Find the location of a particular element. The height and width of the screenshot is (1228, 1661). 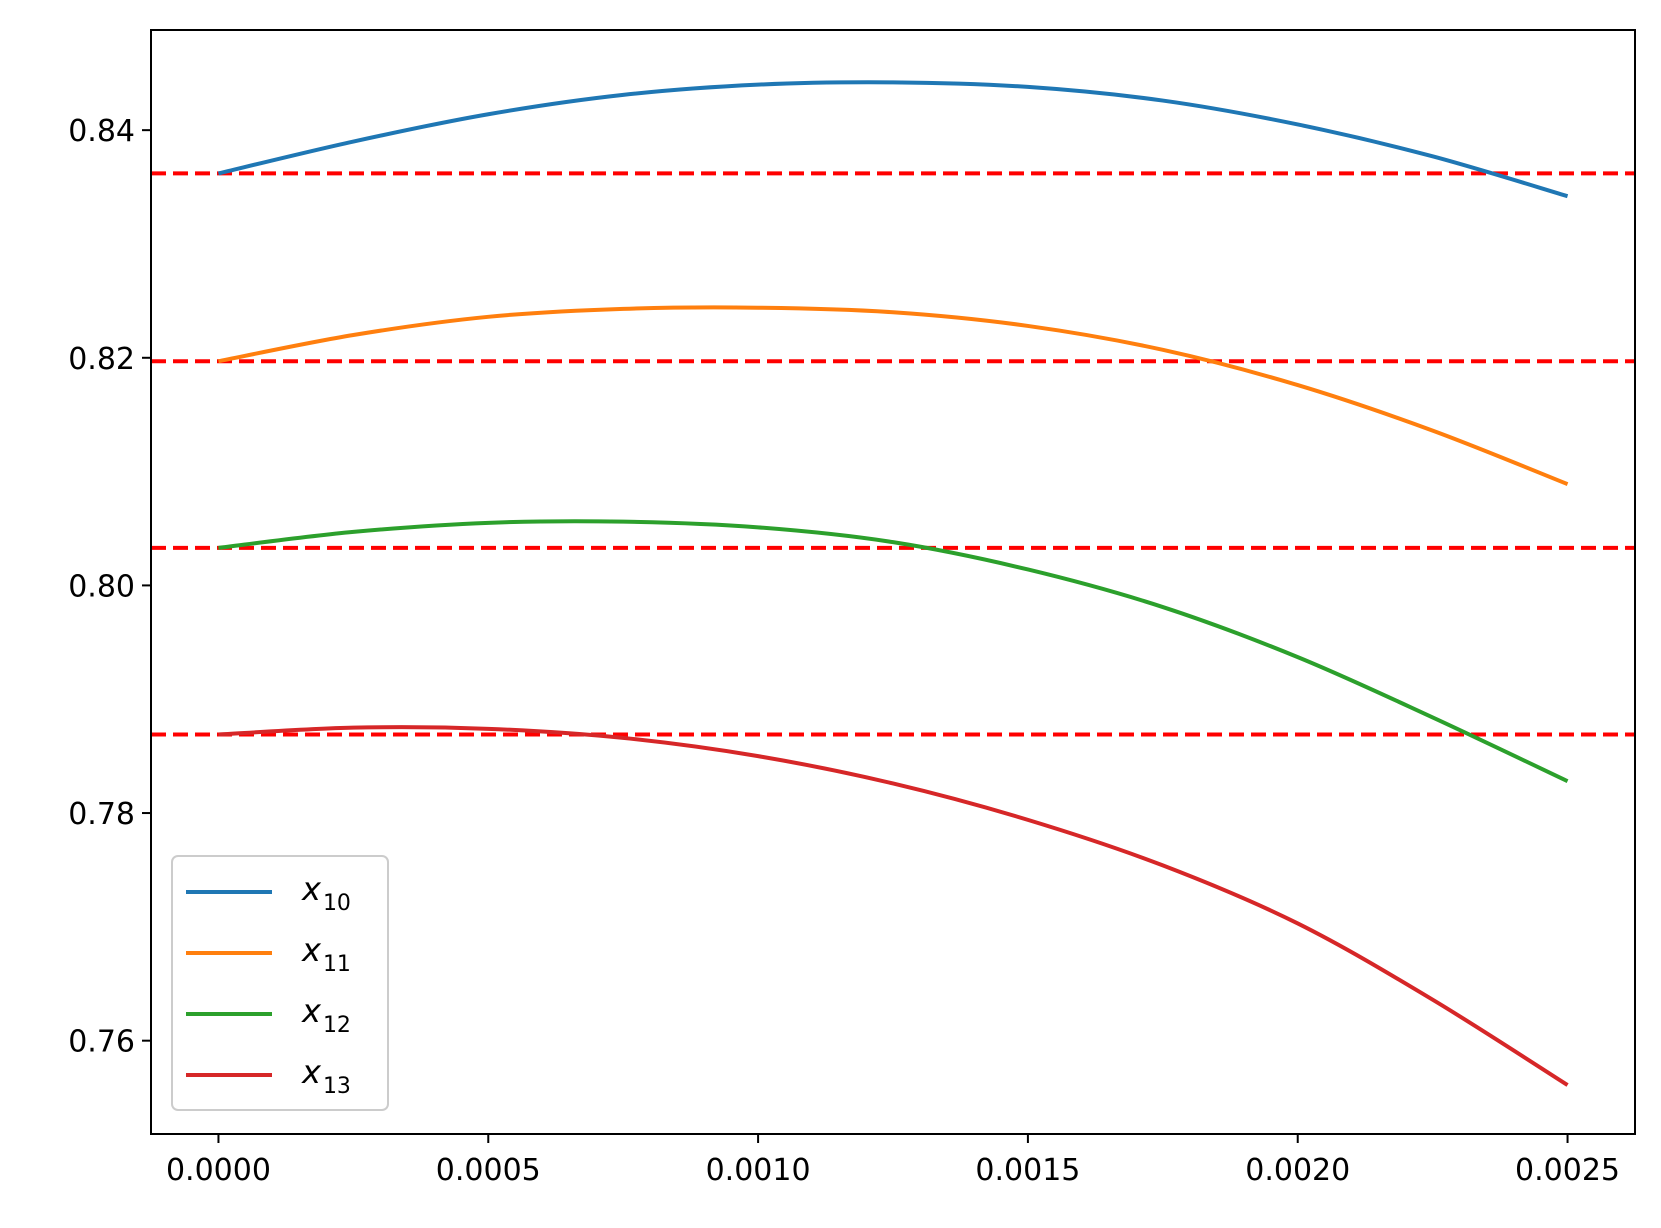

x-tick-label: 0.0010 is located at coordinates (758, 1170).